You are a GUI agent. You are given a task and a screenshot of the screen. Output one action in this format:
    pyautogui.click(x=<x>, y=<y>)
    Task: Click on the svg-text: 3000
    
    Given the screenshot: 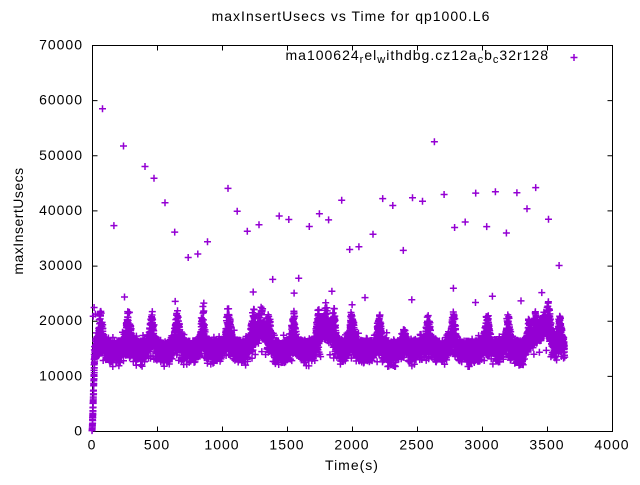 What is the action you would take?
    pyautogui.click(x=481, y=445)
    